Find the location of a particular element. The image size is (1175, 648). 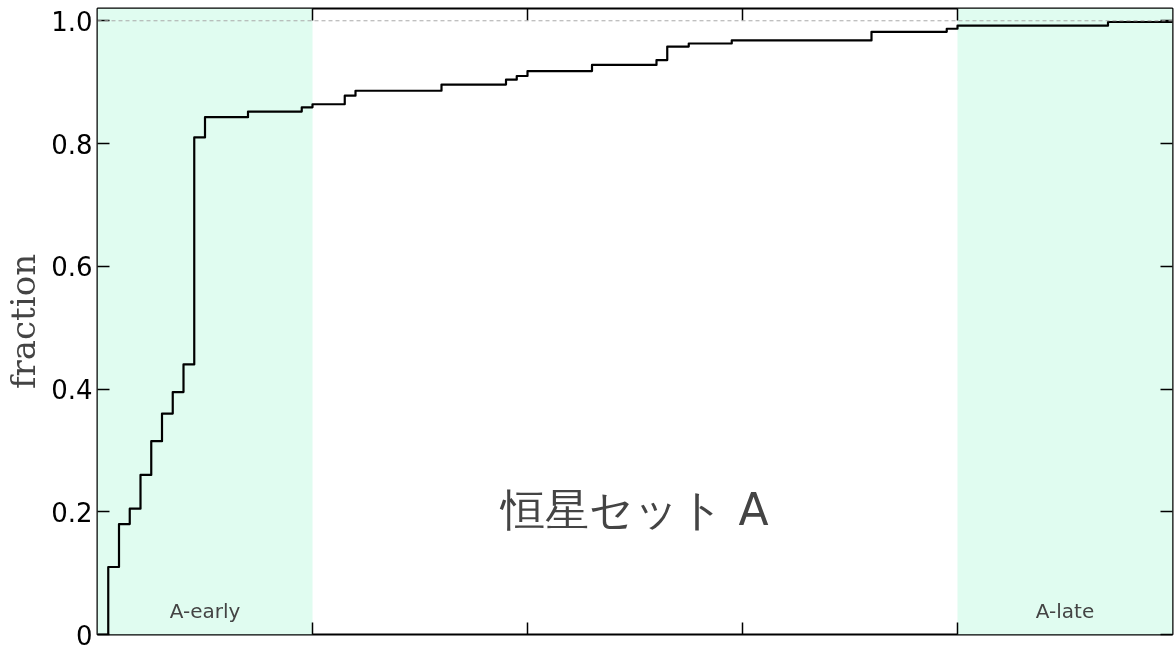

annotation: 恒星セット A is located at coordinates (634, 509).